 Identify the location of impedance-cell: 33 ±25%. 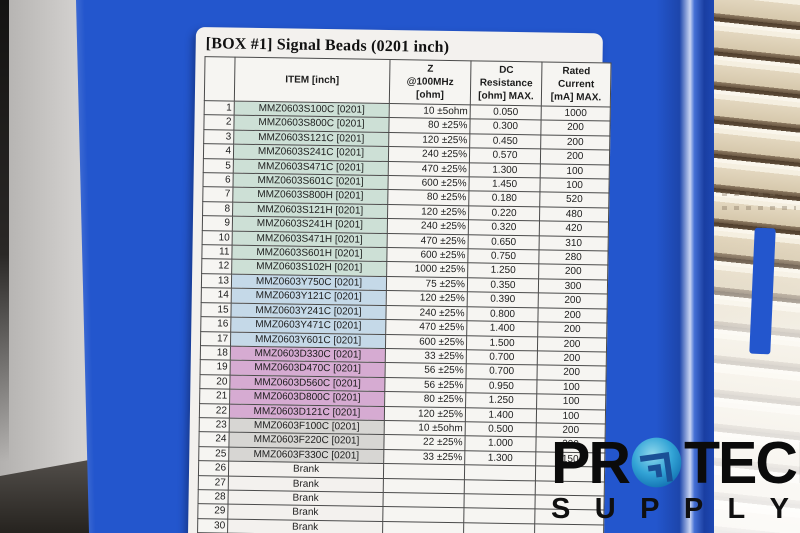
(426, 356).